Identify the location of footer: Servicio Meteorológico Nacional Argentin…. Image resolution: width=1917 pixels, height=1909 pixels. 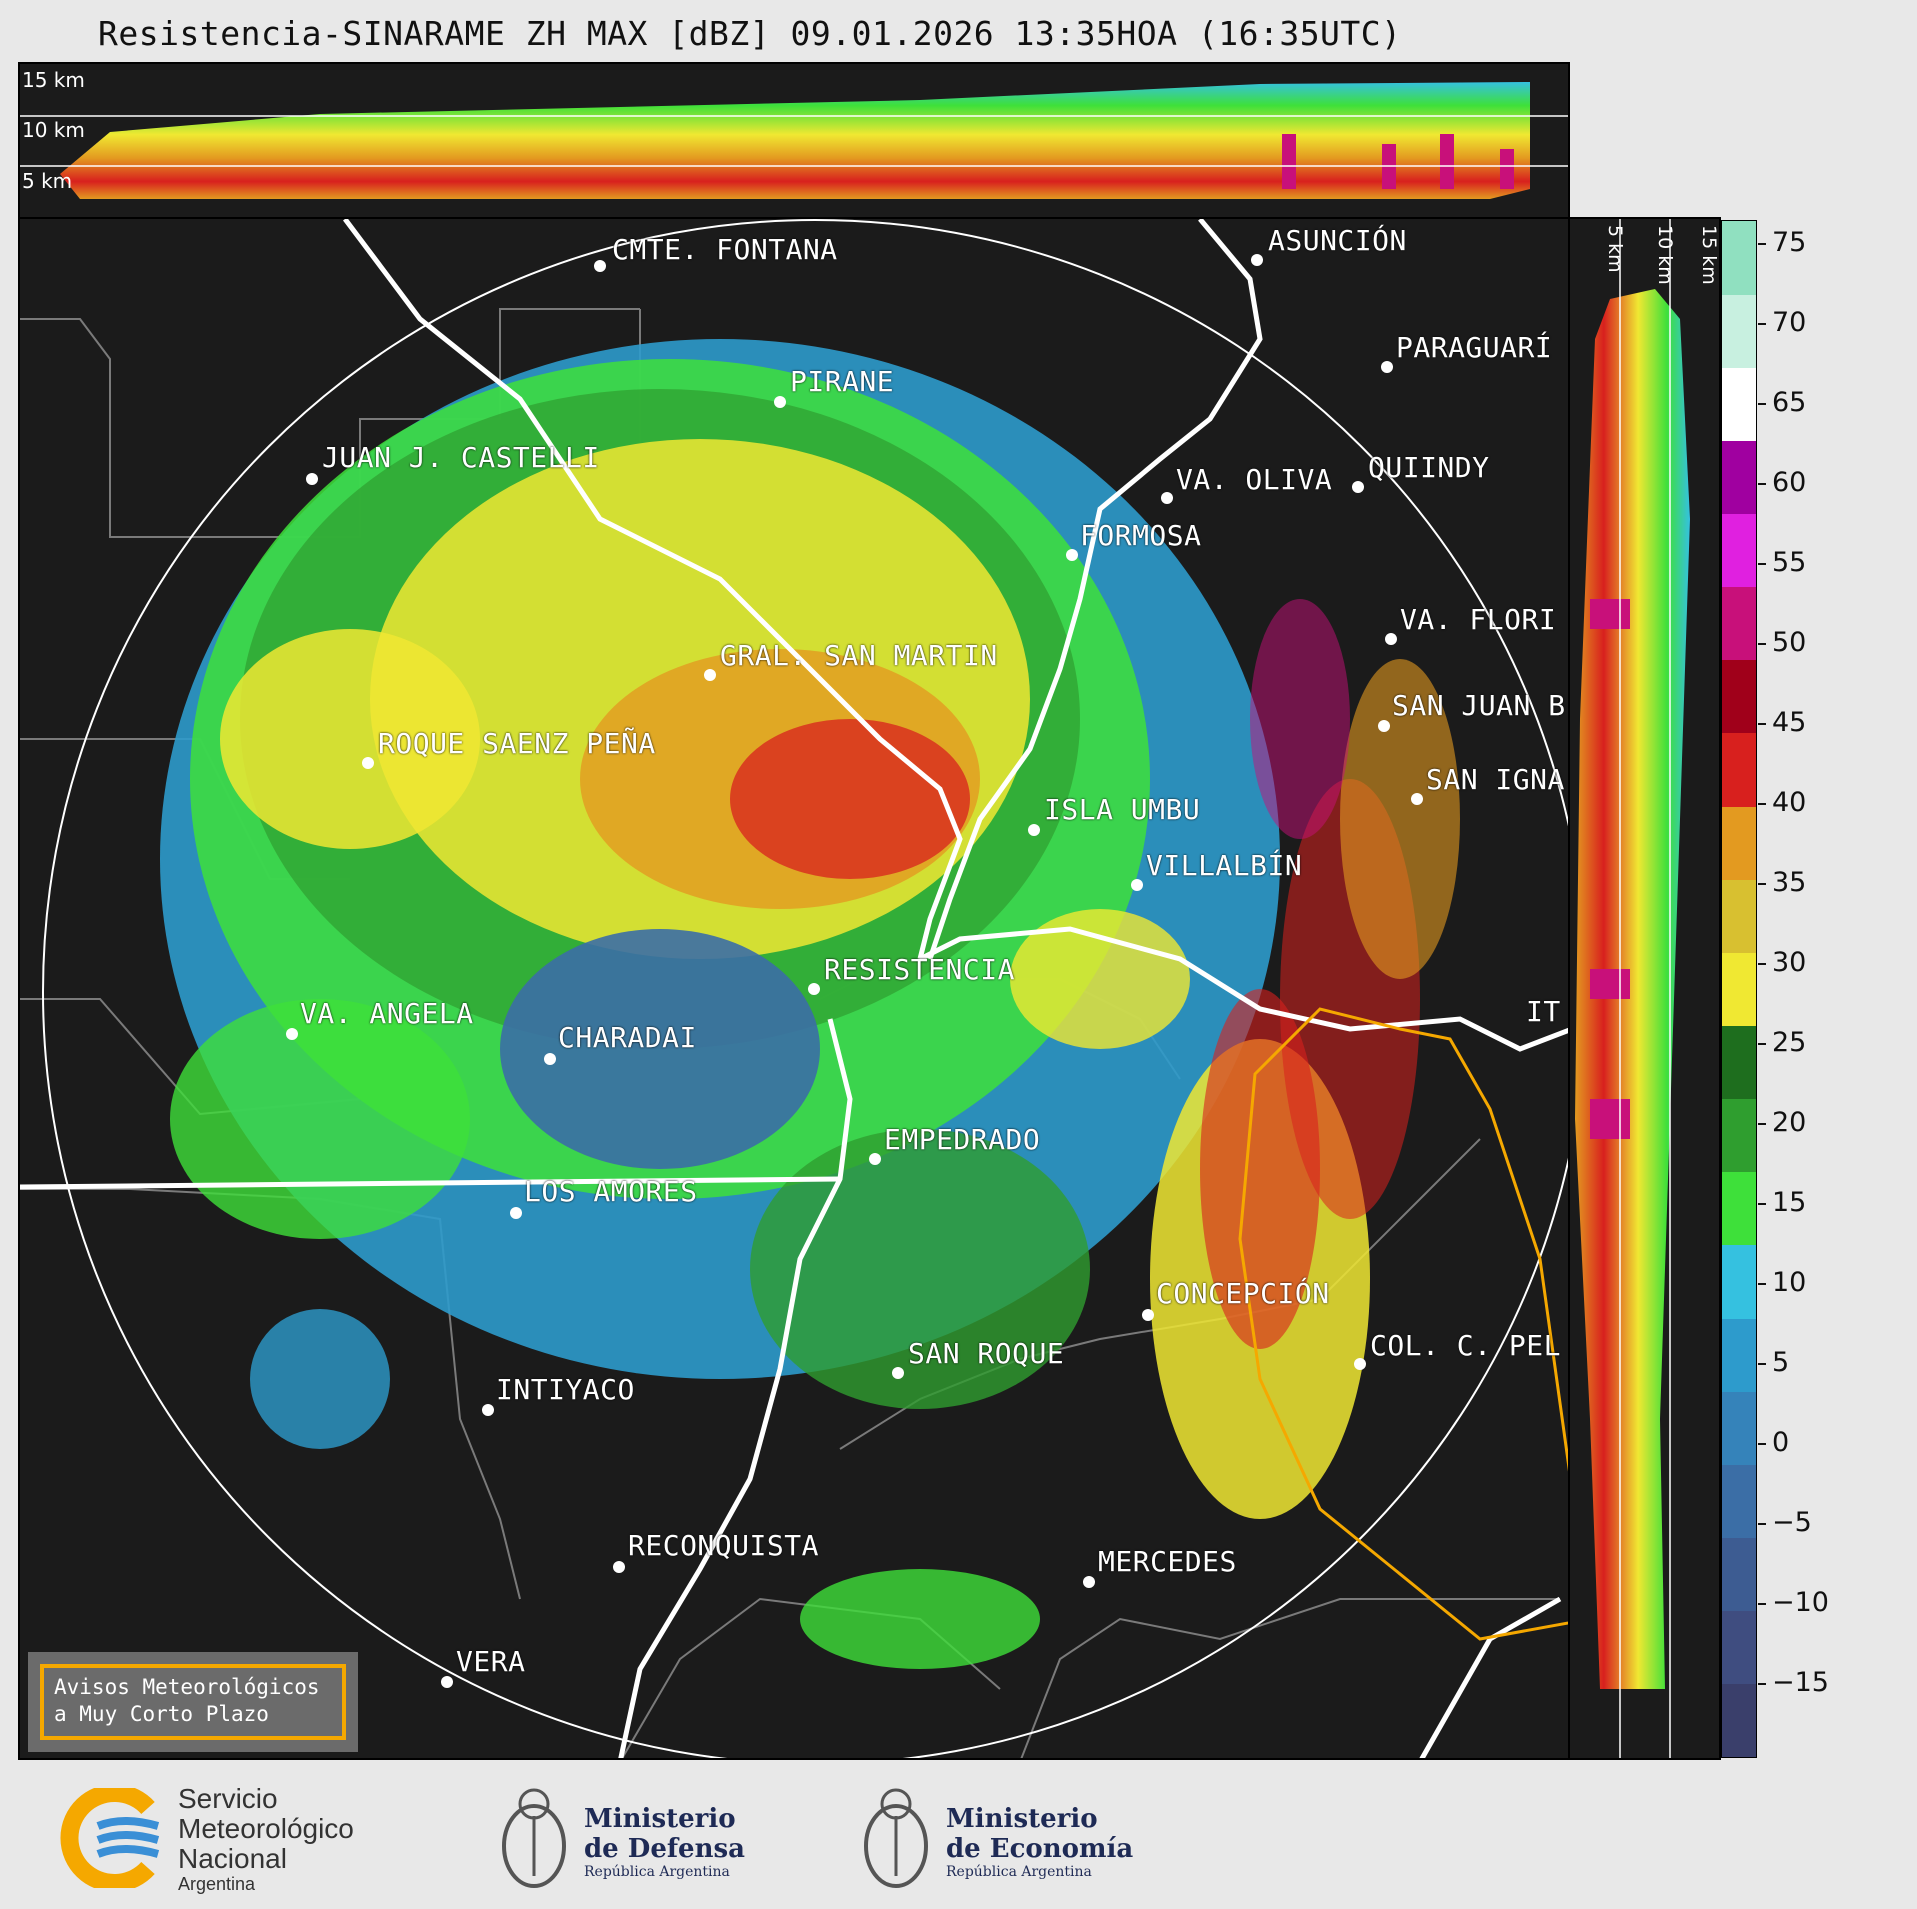
(958, 1835).